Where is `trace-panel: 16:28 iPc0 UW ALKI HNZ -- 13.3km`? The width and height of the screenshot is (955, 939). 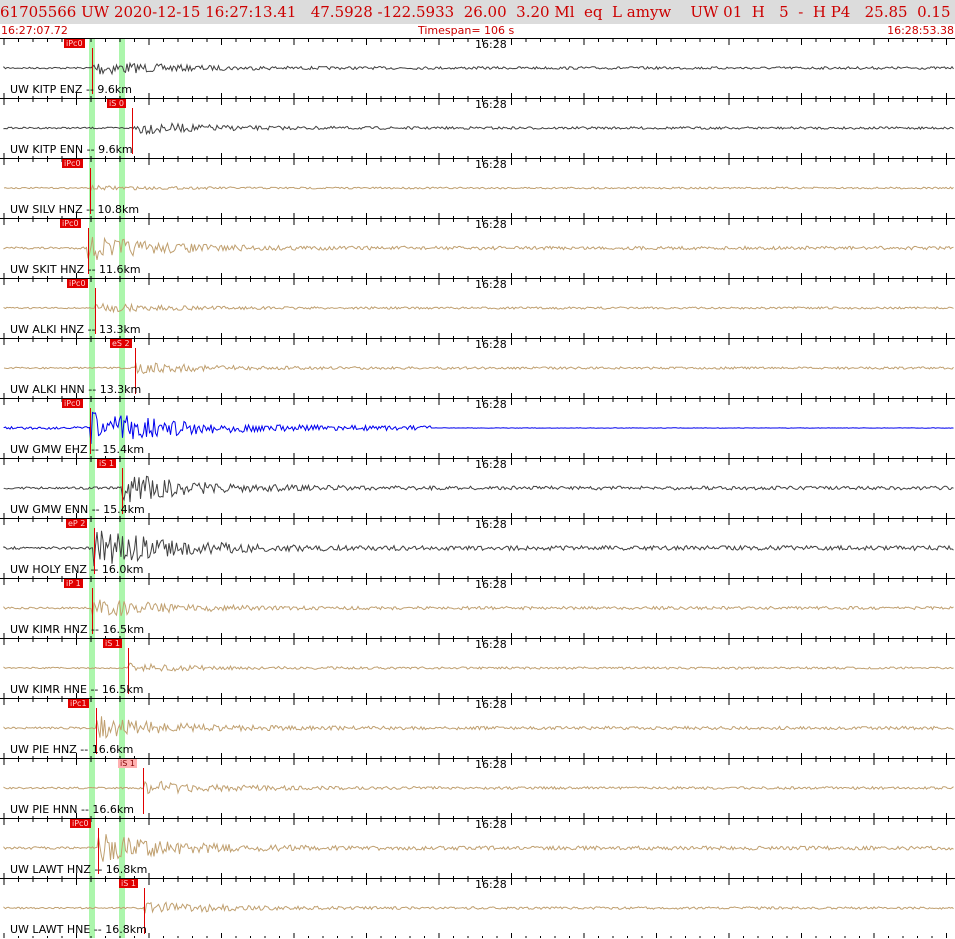 trace-panel: 16:28 iPc0 UW ALKI HNZ -- 13.3km is located at coordinates (477, 308).